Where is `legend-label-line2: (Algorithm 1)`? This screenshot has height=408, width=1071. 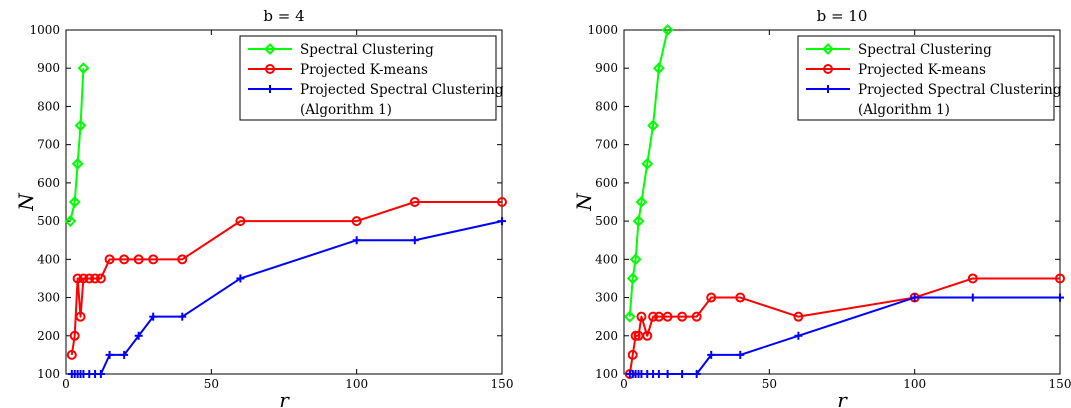 legend-label-line2: (Algorithm 1) is located at coordinates (346, 110).